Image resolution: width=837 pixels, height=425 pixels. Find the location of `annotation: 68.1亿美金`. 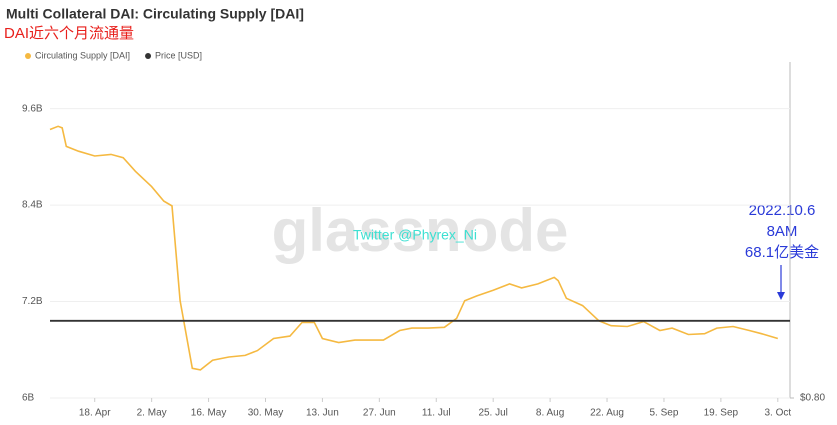

annotation: 68.1亿美金 is located at coordinates (782, 252).